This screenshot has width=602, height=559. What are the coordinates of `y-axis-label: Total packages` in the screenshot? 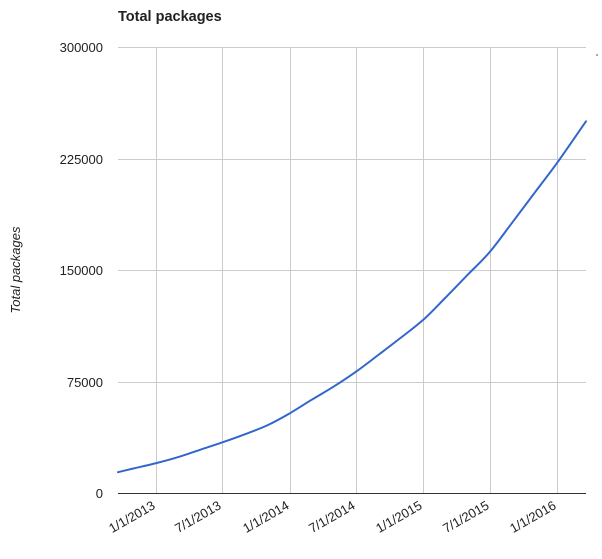 It's located at (15, 269).